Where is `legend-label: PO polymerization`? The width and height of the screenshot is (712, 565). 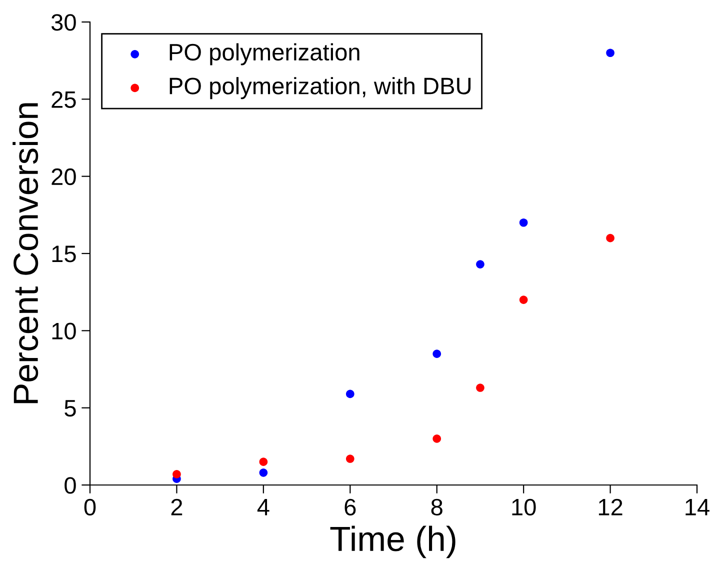
legend-label: PO polymerization is located at coordinates (265, 54).